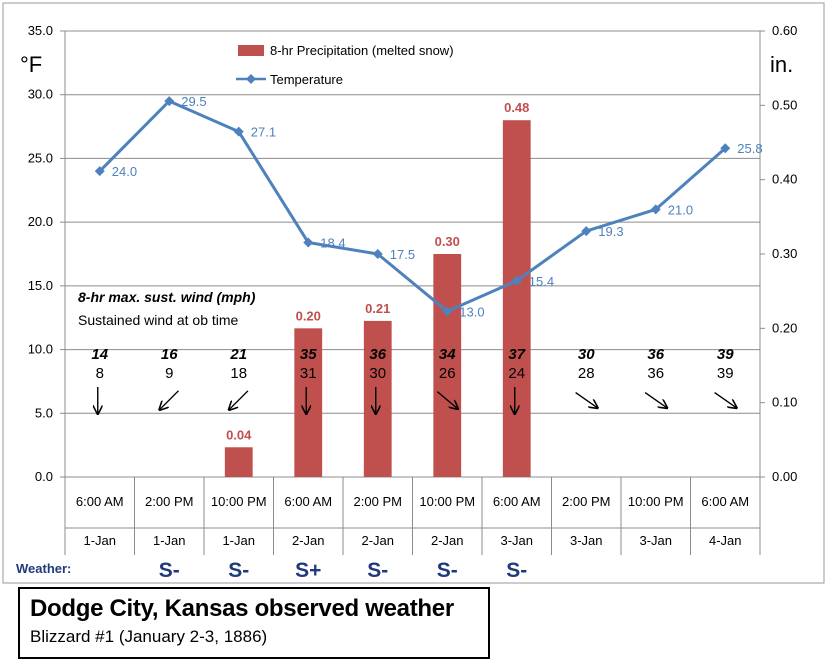 Image resolution: width=839 pixels, height=671 pixels. I want to click on wind-legend-obs-label: Sustained wind at ob time, so click(158, 320).